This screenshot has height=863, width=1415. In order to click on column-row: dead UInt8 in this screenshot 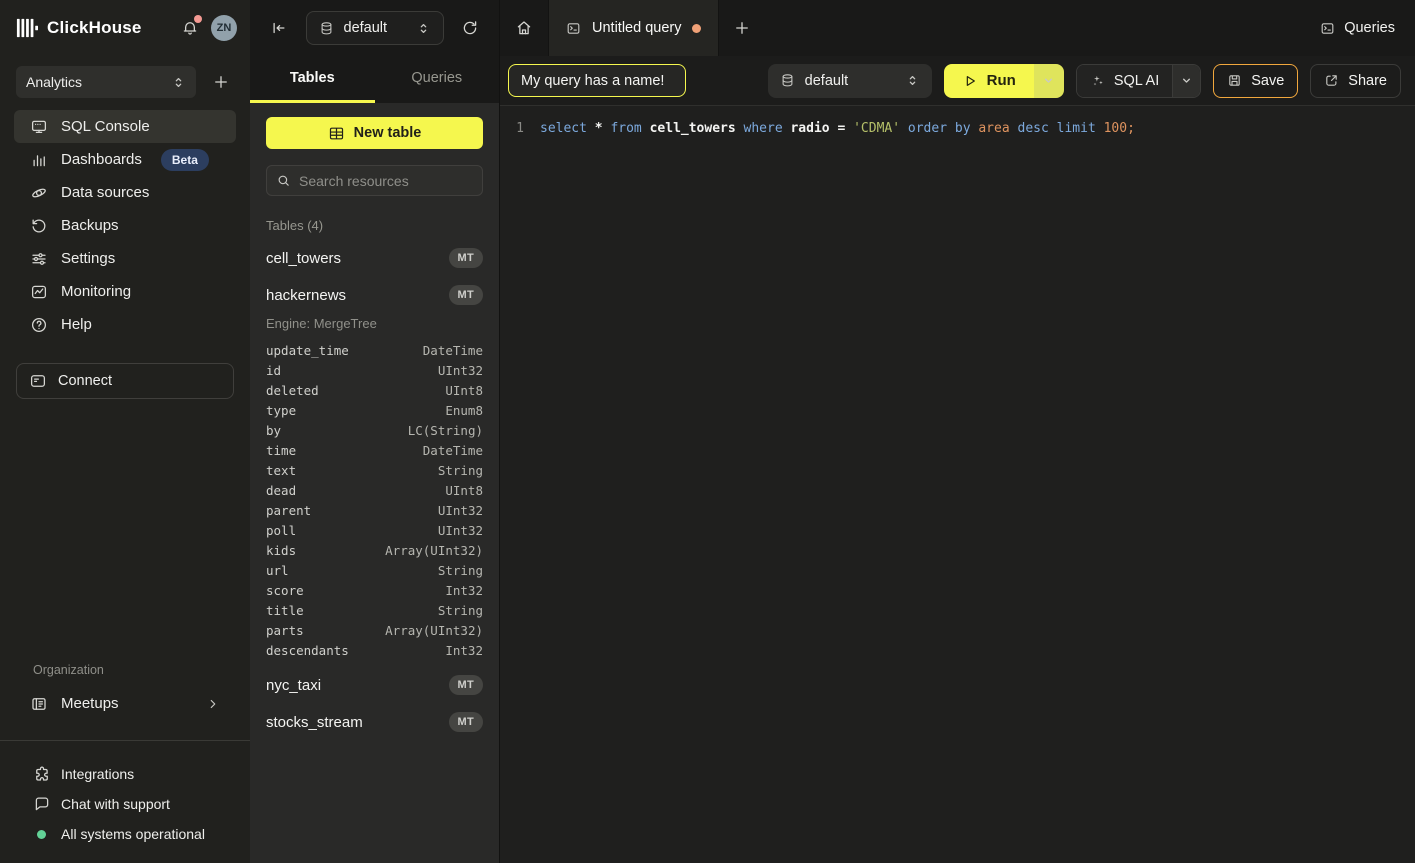, I will do `click(374, 490)`.